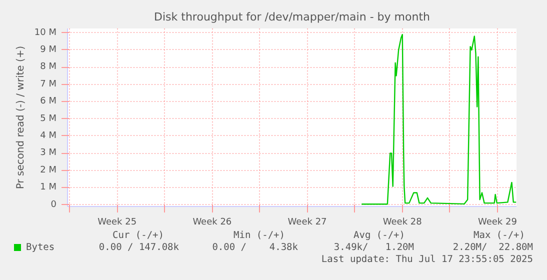  I want to click on text: Cur (-/+), so click(138, 236).